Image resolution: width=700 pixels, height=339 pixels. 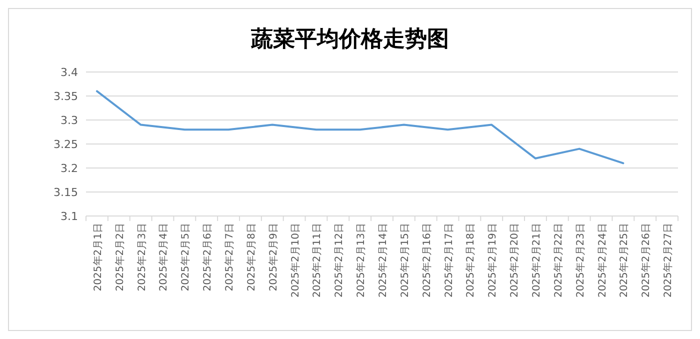 I want to click on x-tick-label: 2025年2月23日, so click(x=580, y=260).